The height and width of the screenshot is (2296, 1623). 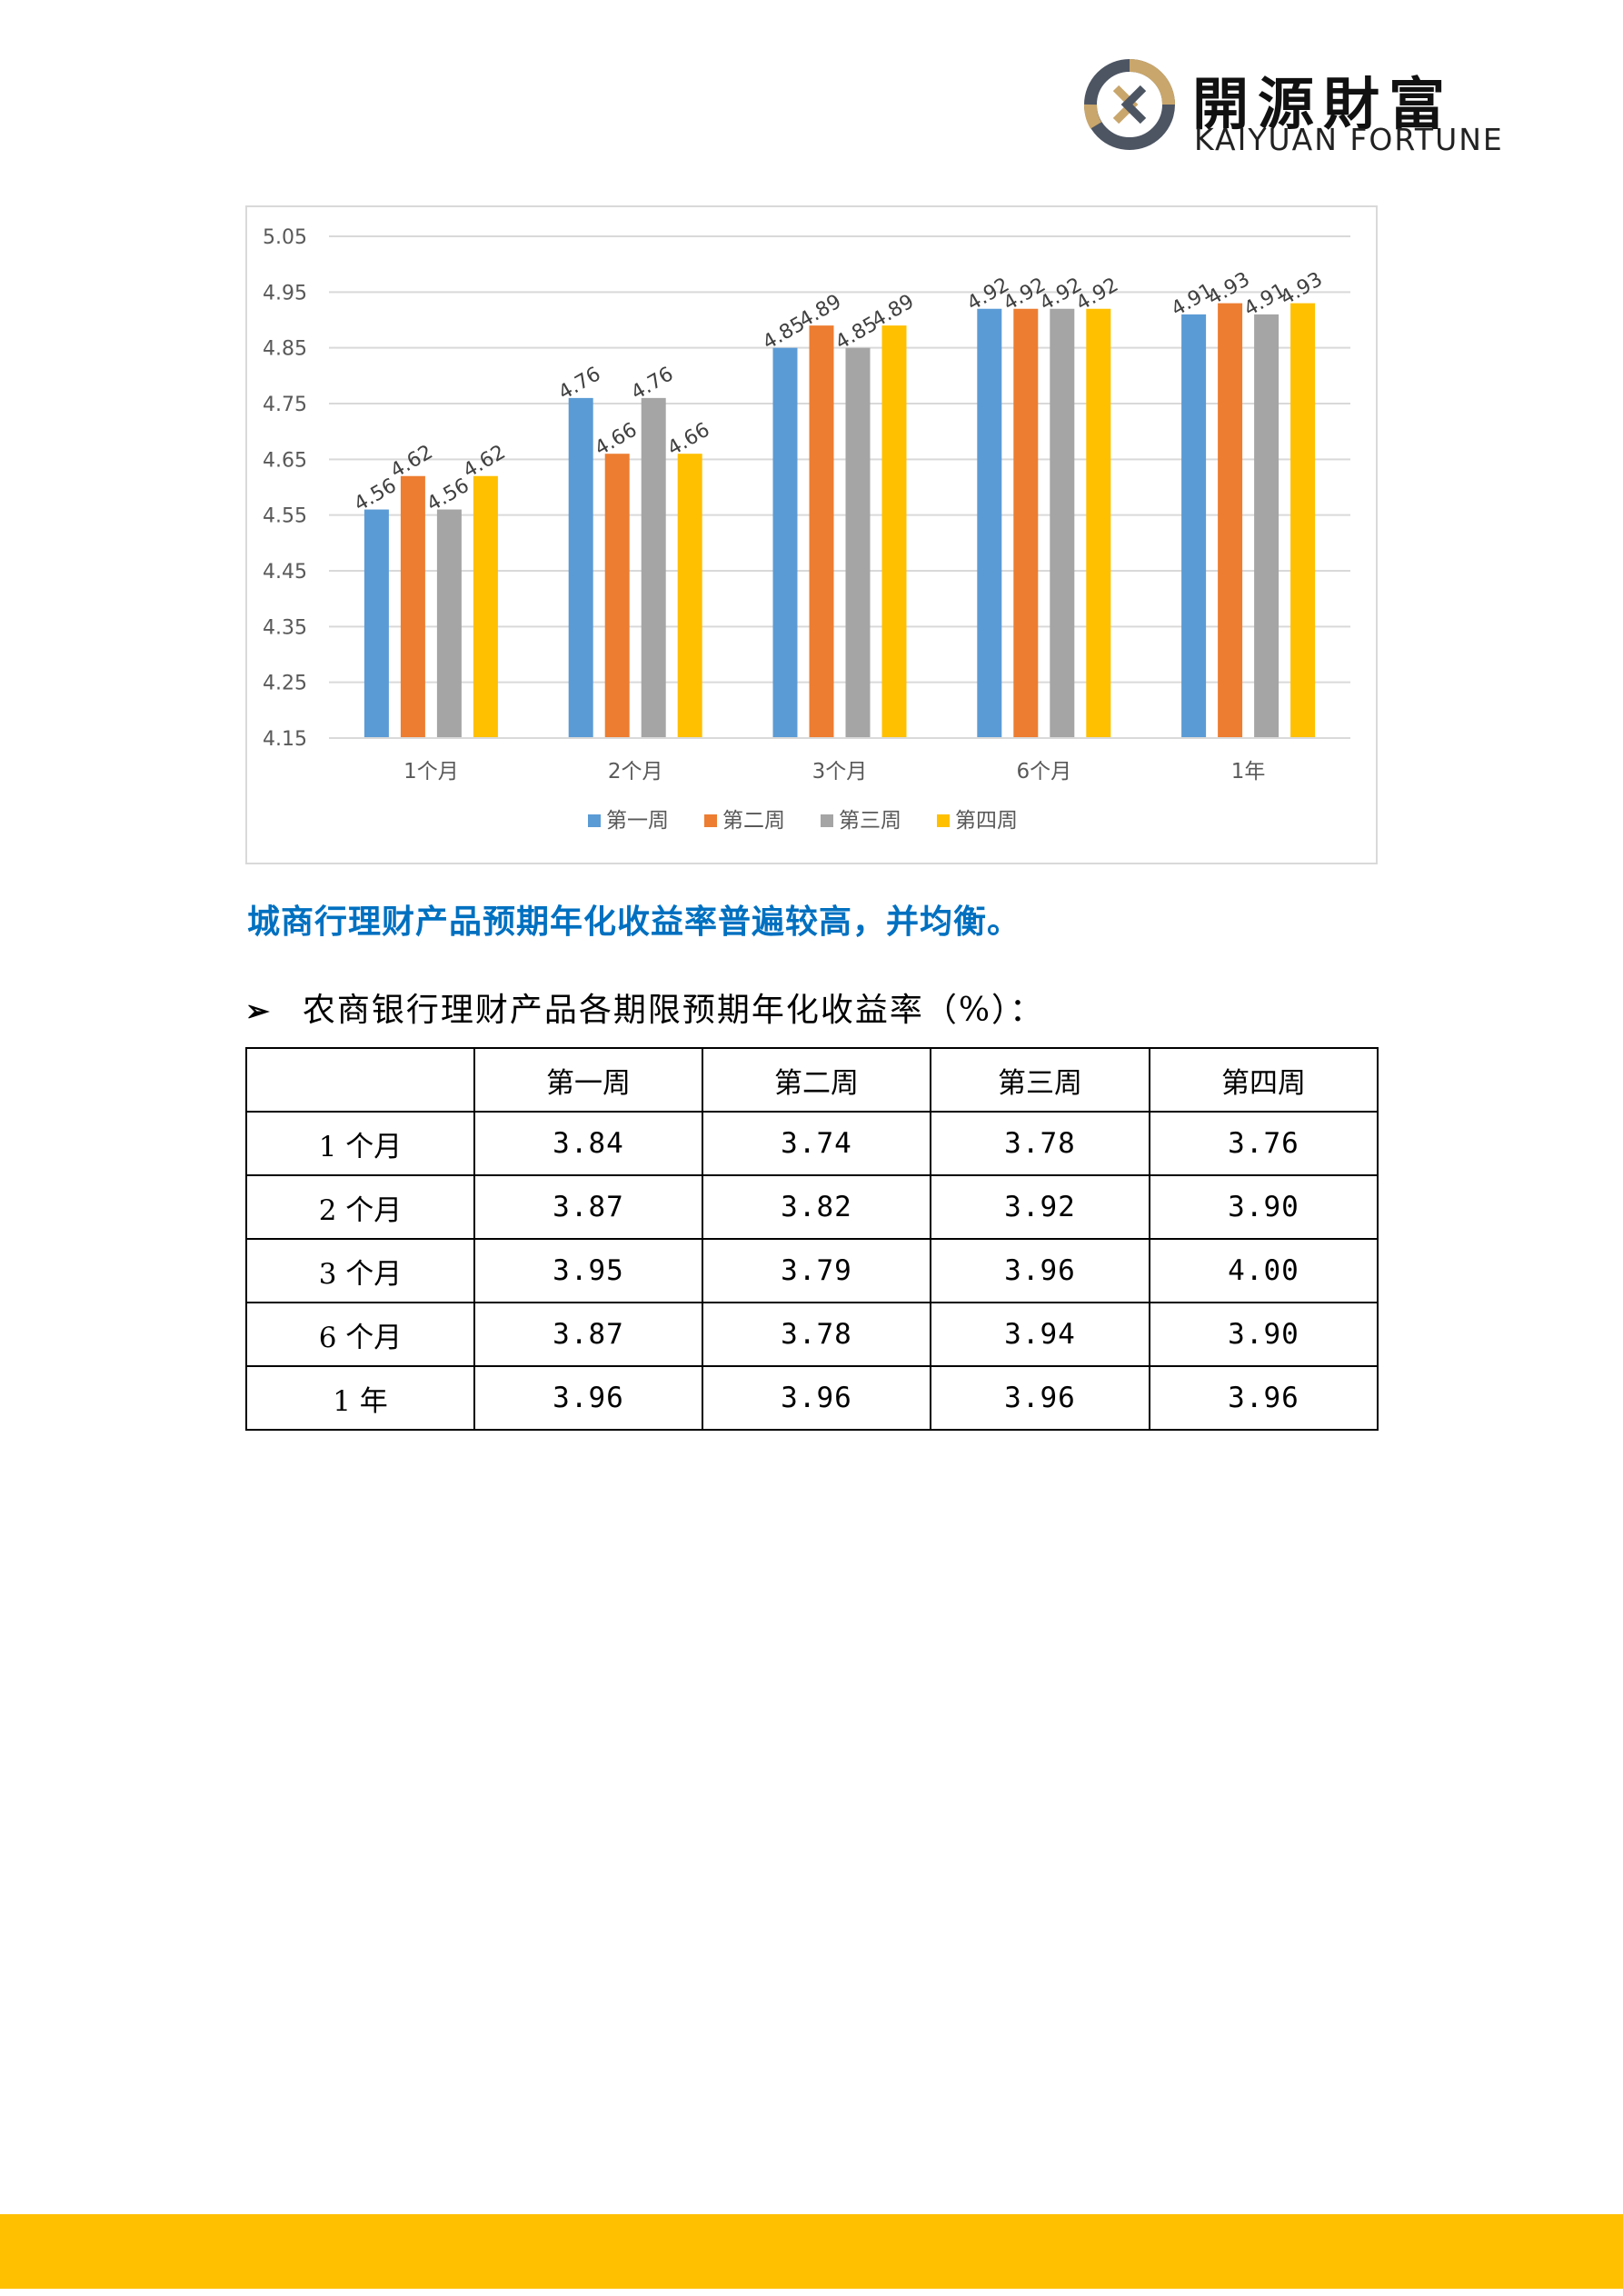 What do you see at coordinates (588, 1080) in the screenshot?
I see `table-header-cell: 第一周` at bounding box center [588, 1080].